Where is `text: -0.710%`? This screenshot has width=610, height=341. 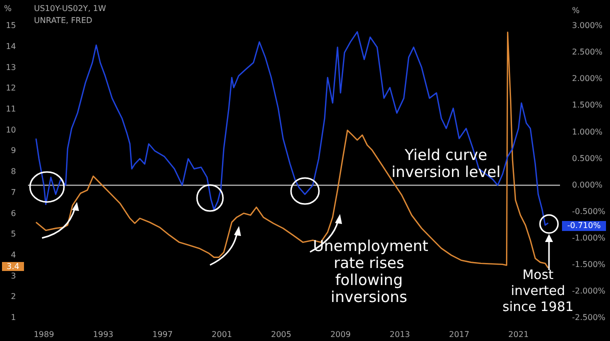 text: -0.710% is located at coordinates (584, 226).